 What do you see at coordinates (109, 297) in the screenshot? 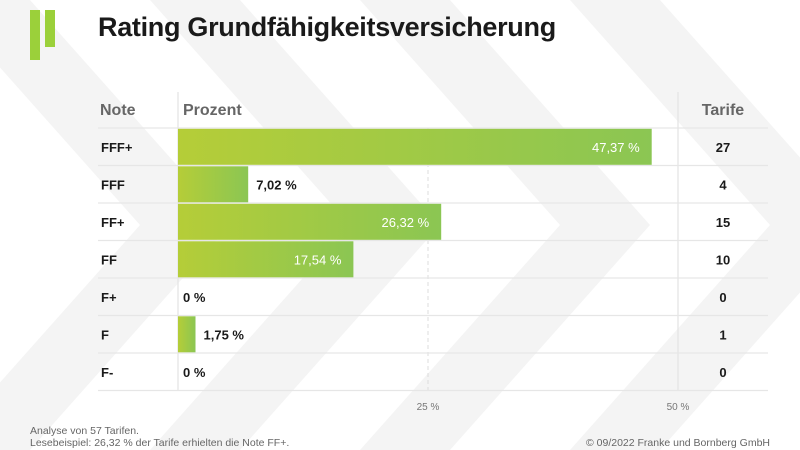
I see `row-label-note: F+` at bounding box center [109, 297].